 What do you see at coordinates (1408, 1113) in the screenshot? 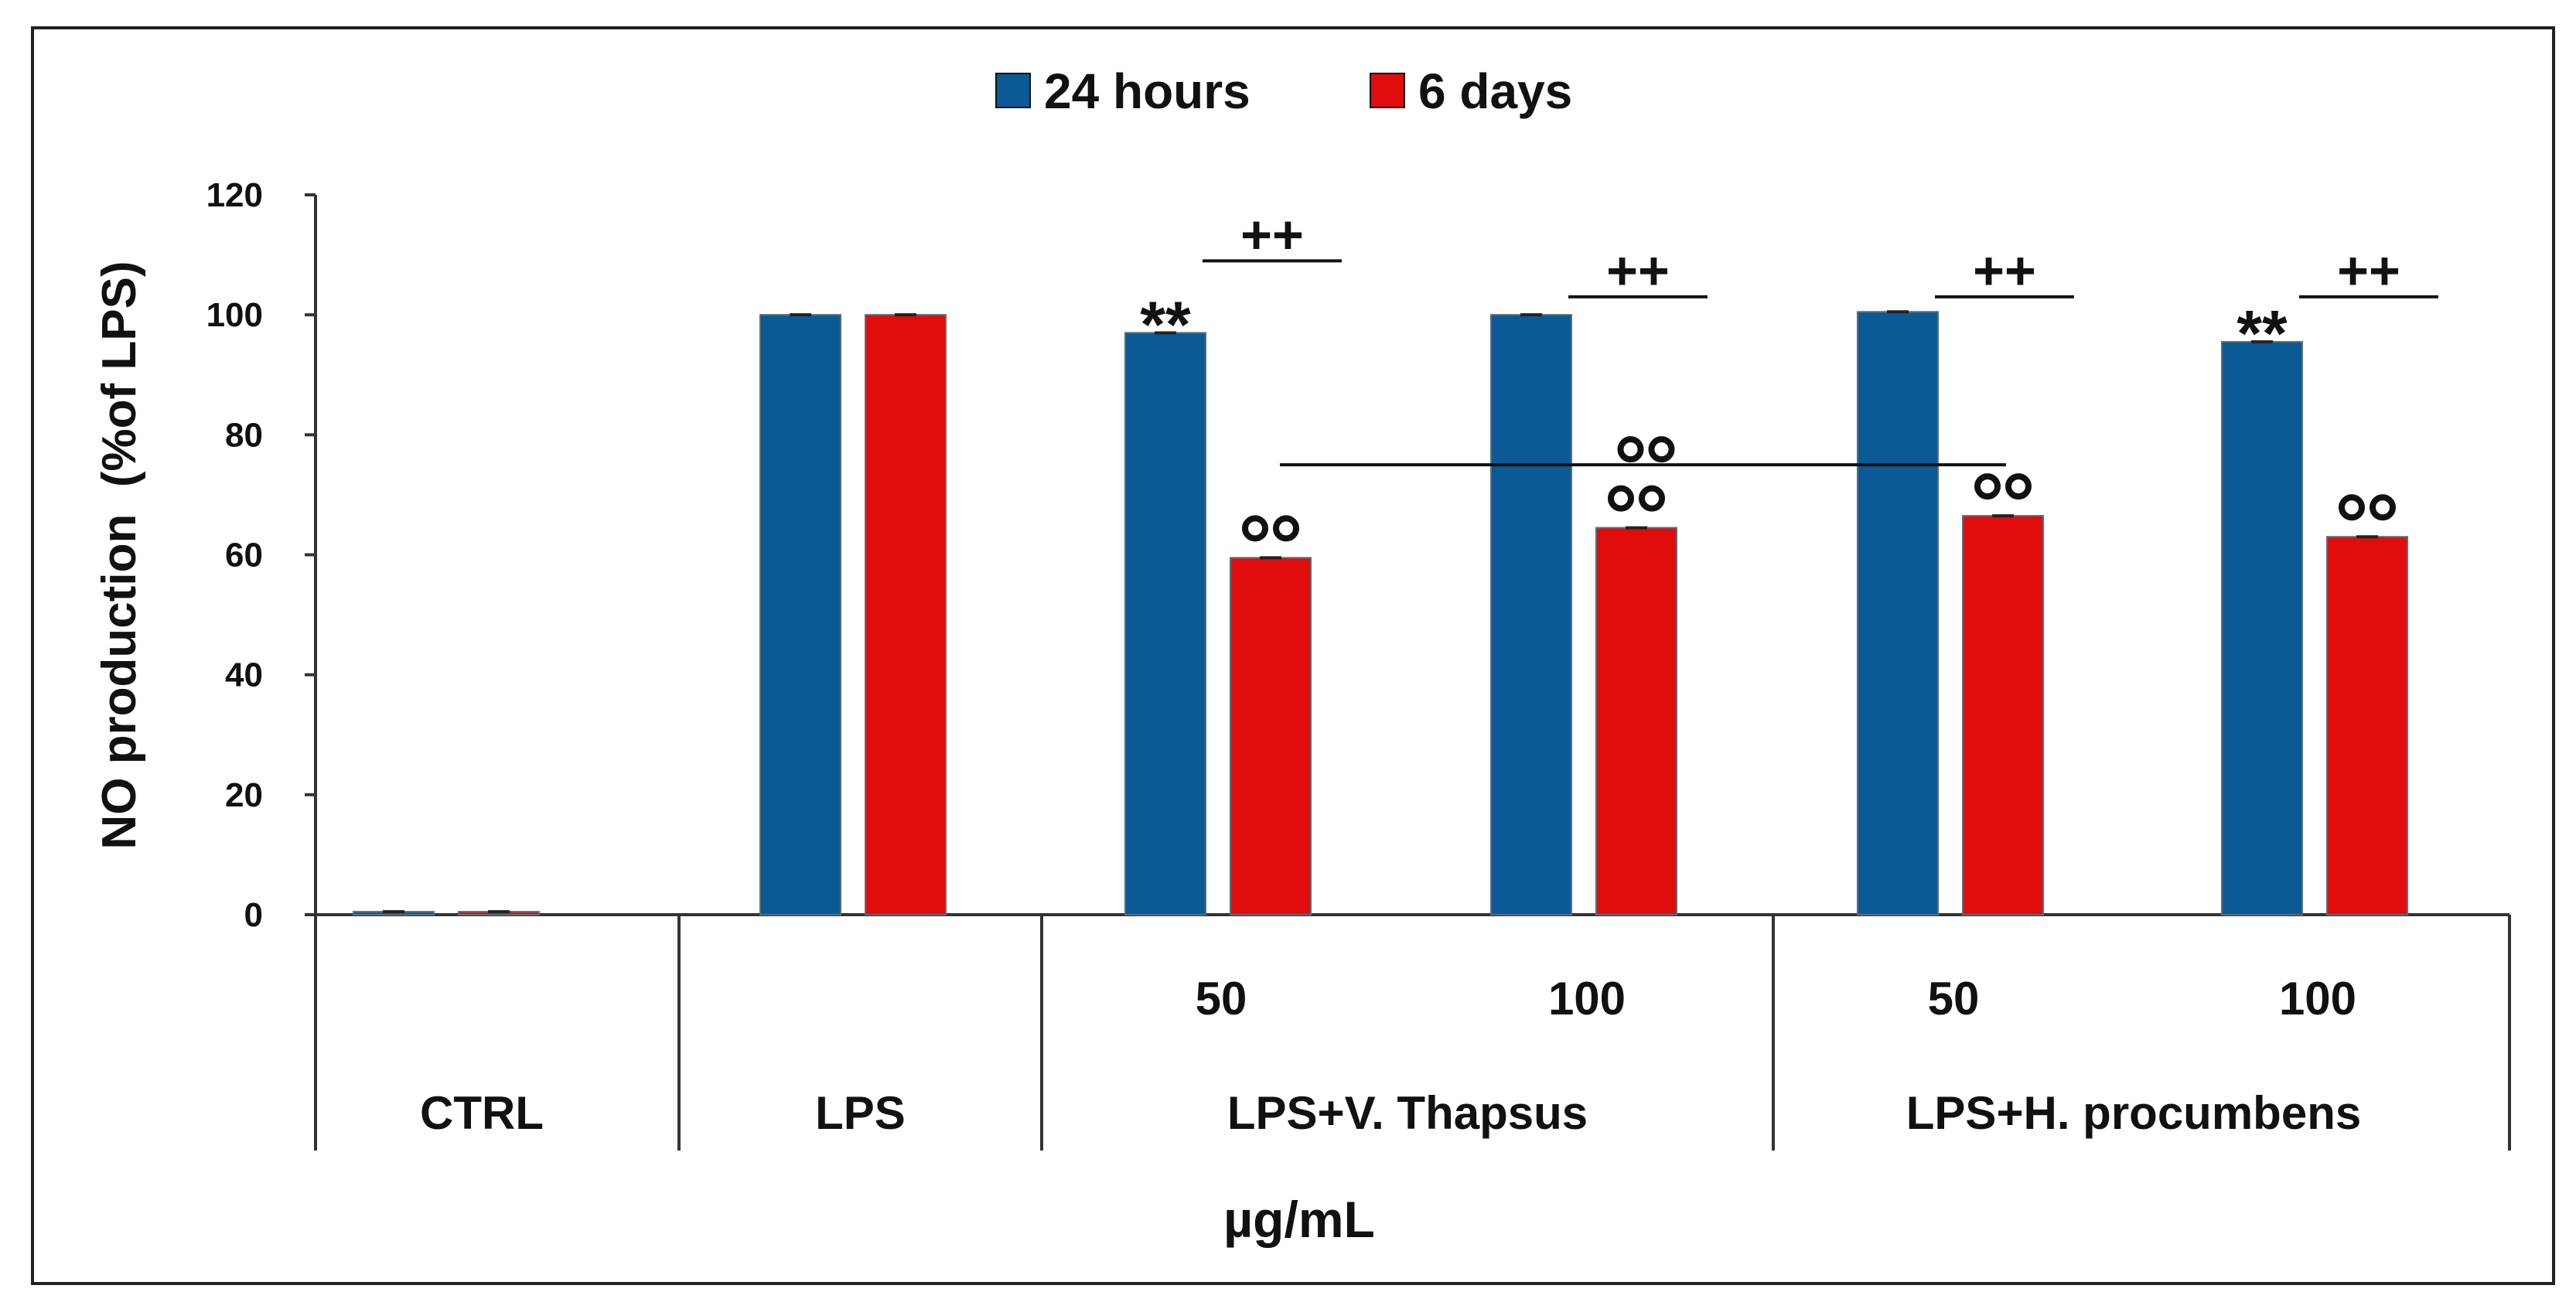
I see `group-label: LPS+V. Thapsus` at bounding box center [1408, 1113].